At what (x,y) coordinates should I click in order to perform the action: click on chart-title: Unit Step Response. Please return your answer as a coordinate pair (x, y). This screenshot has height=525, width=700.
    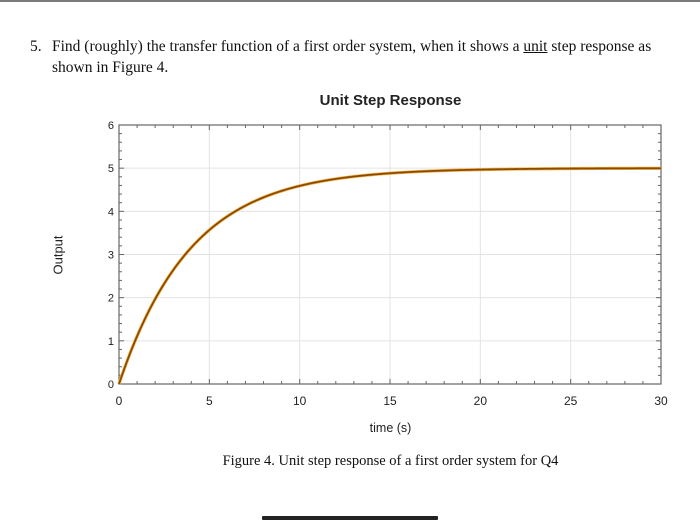
    Looking at the image, I should click on (390, 100).